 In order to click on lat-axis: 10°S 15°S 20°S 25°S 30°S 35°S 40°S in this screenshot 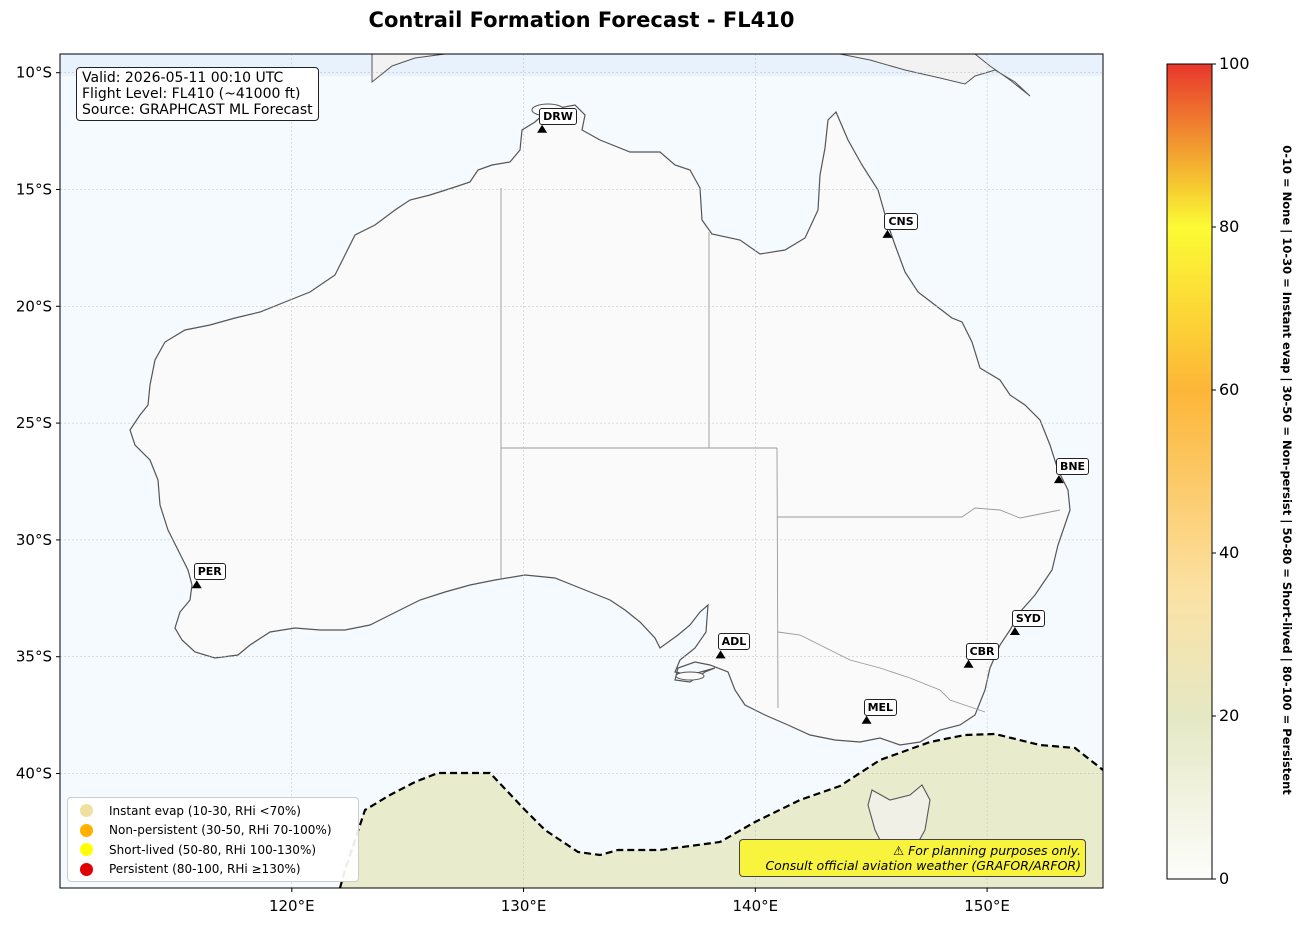, I will do `click(38, 423)`.